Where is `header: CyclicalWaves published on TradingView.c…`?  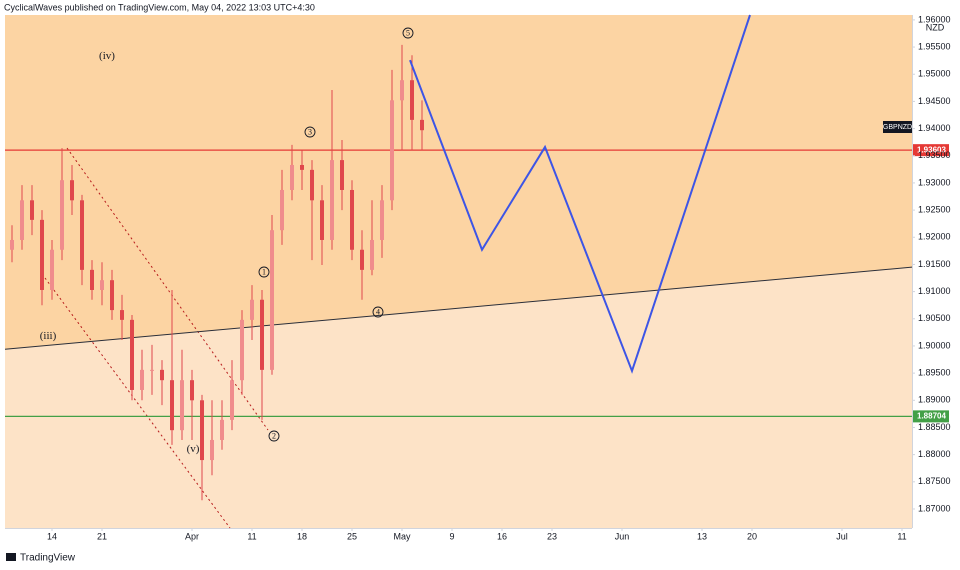
header: CyclicalWaves published on TradingView.c… is located at coordinates (159, 7).